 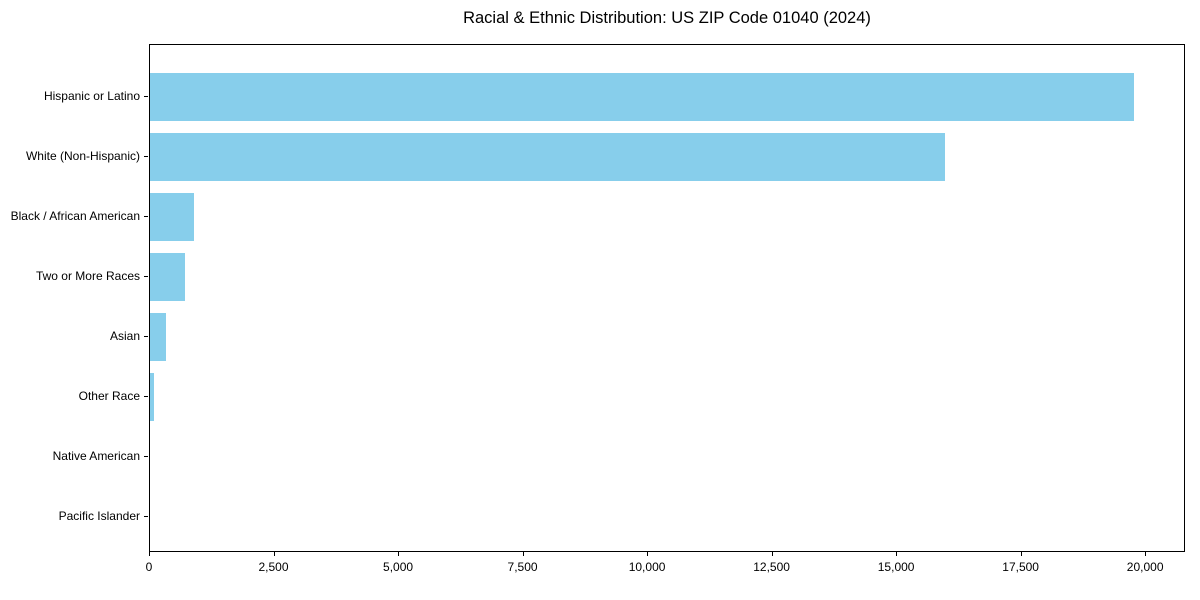 What do you see at coordinates (647, 567) in the screenshot?
I see `x-tick-label: 10,000` at bounding box center [647, 567].